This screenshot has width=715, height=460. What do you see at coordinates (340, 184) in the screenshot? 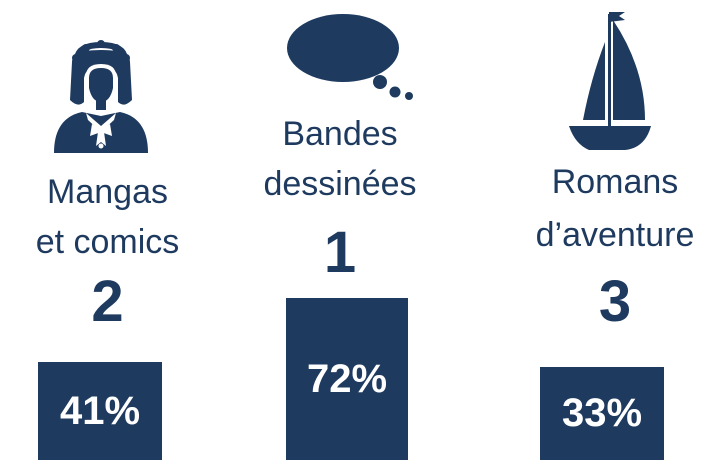
I see `category-label-line2: dessinées` at bounding box center [340, 184].